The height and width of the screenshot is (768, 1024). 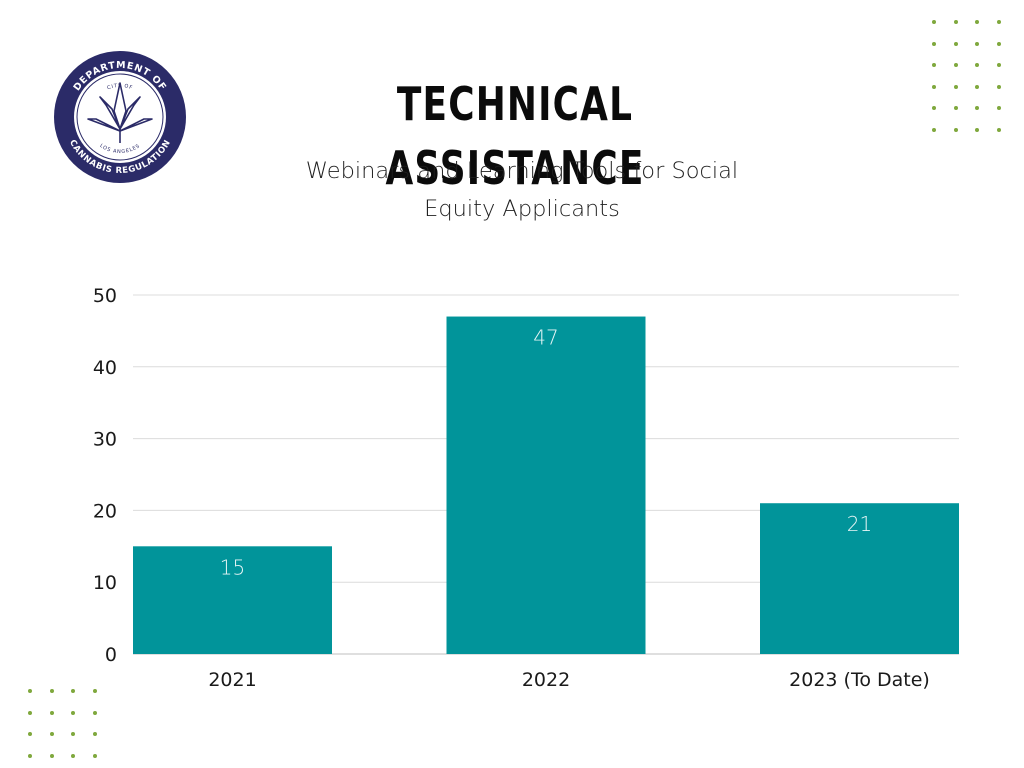 What do you see at coordinates (111, 655) in the screenshot?
I see `y-tick-label: 0` at bounding box center [111, 655].